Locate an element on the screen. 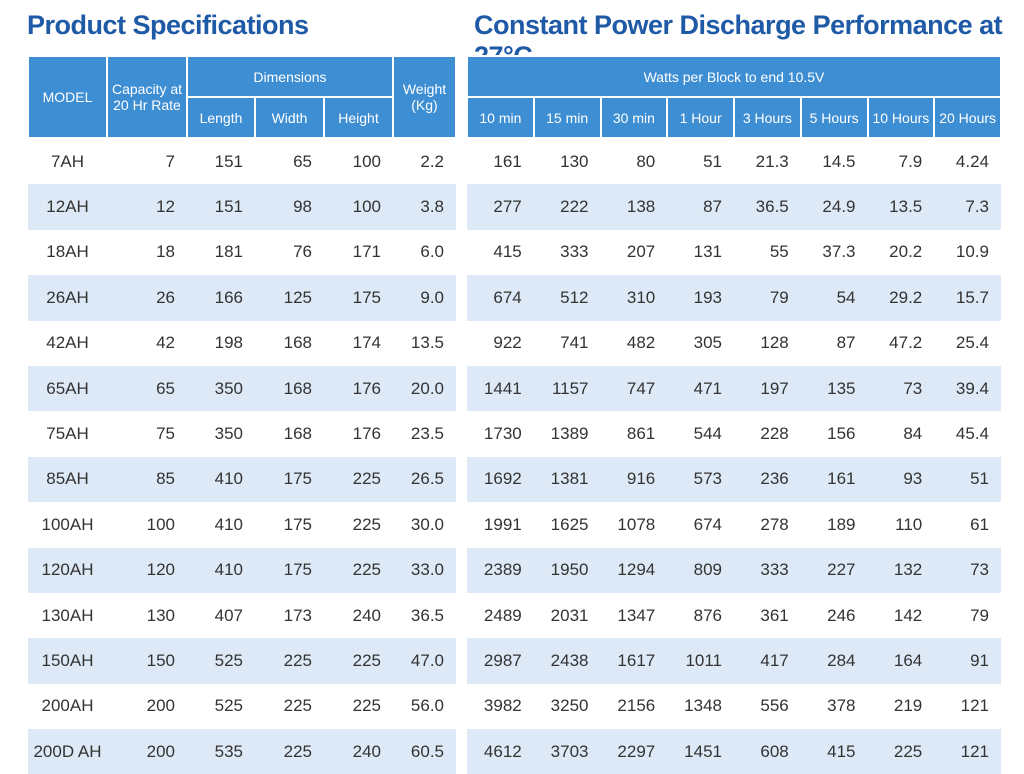 The width and height of the screenshot is (1024, 774). table-cell: 350 is located at coordinates (228, 434).